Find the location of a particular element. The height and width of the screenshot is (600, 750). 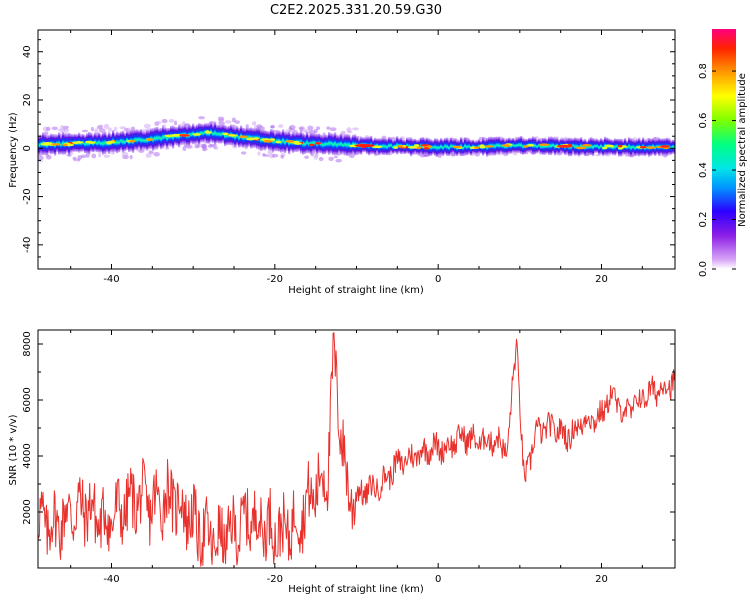

colorbar-tick-label: 0.8 is located at coordinates (703, 71).